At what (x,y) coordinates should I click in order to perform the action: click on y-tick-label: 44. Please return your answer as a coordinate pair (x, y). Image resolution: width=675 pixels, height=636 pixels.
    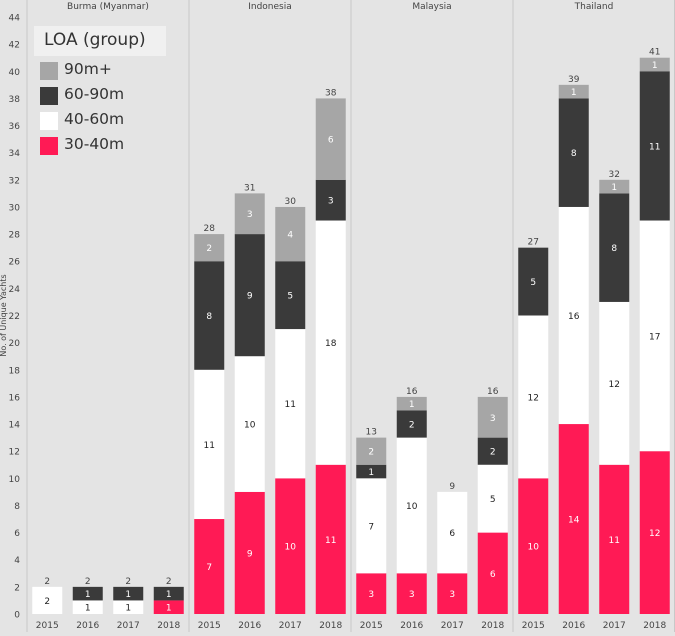
    Looking at the image, I should click on (15, 19).